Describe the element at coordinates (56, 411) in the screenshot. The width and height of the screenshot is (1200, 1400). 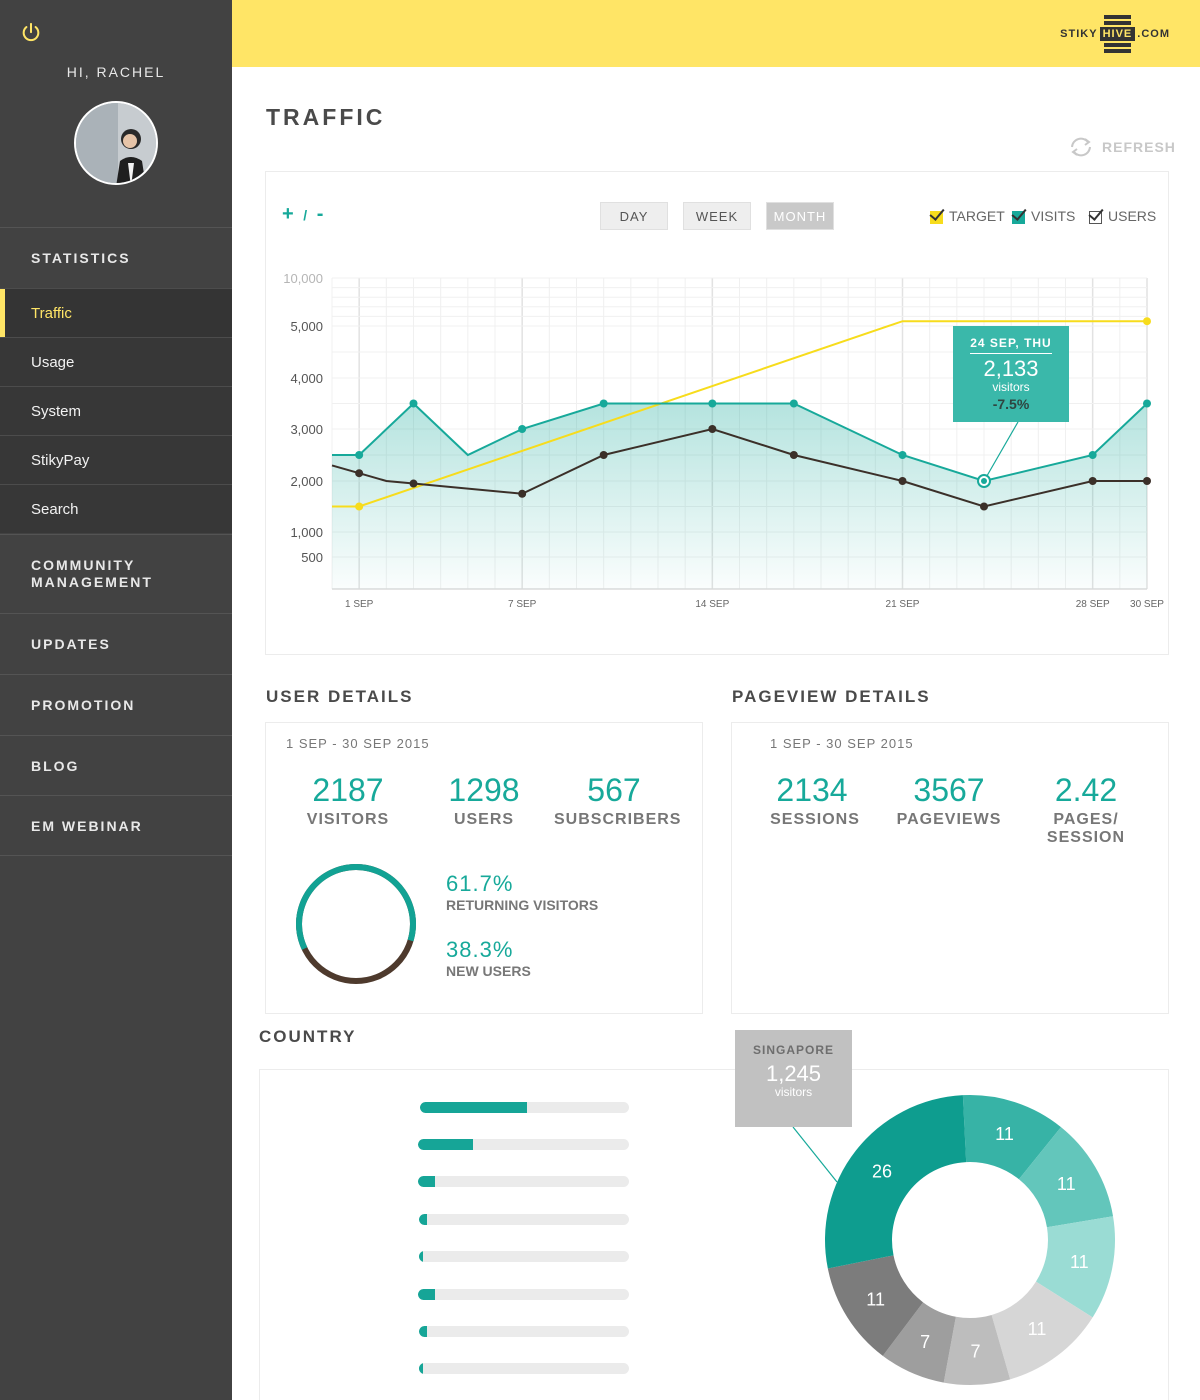
I see `sidebar-item-label: System` at that location.